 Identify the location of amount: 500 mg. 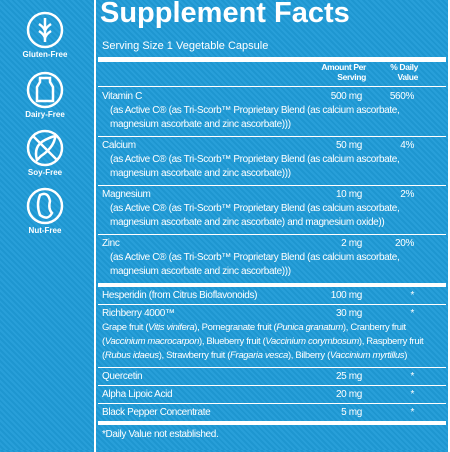
(346, 96).